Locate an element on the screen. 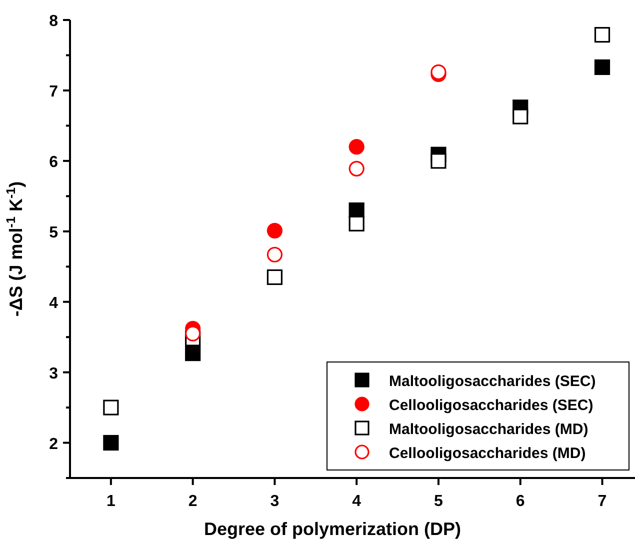 The width and height of the screenshot is (635, 539). y-tick-label: 4 is located at coordinates (53, 303).